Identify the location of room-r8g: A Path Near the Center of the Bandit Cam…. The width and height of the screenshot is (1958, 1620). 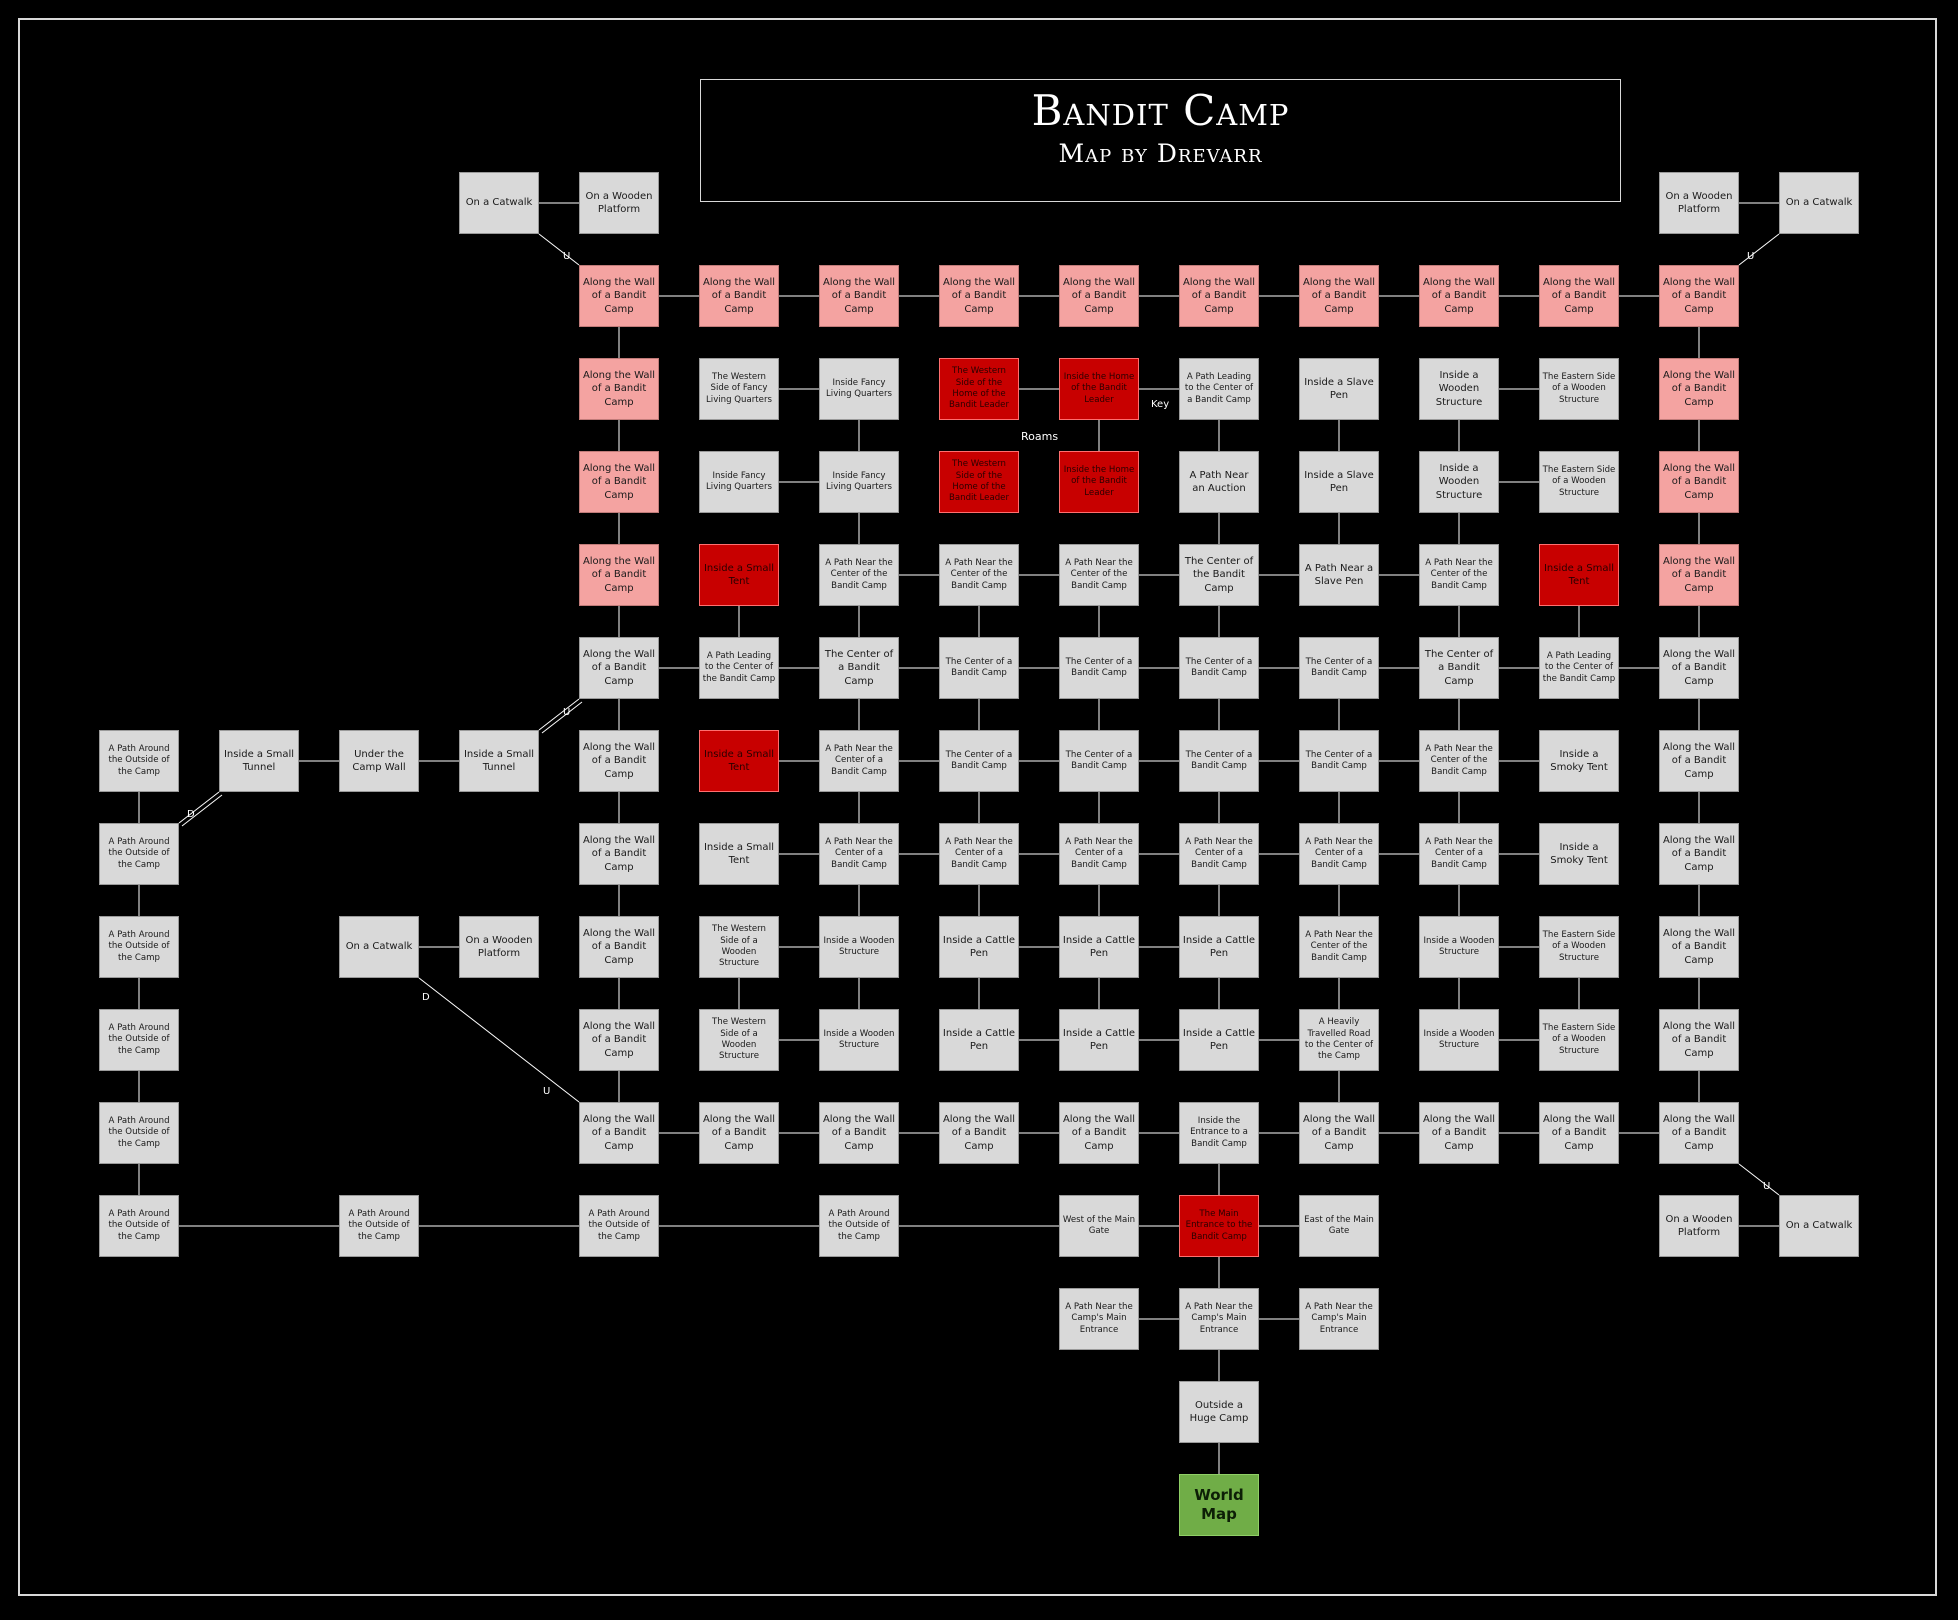
(1339, 947).